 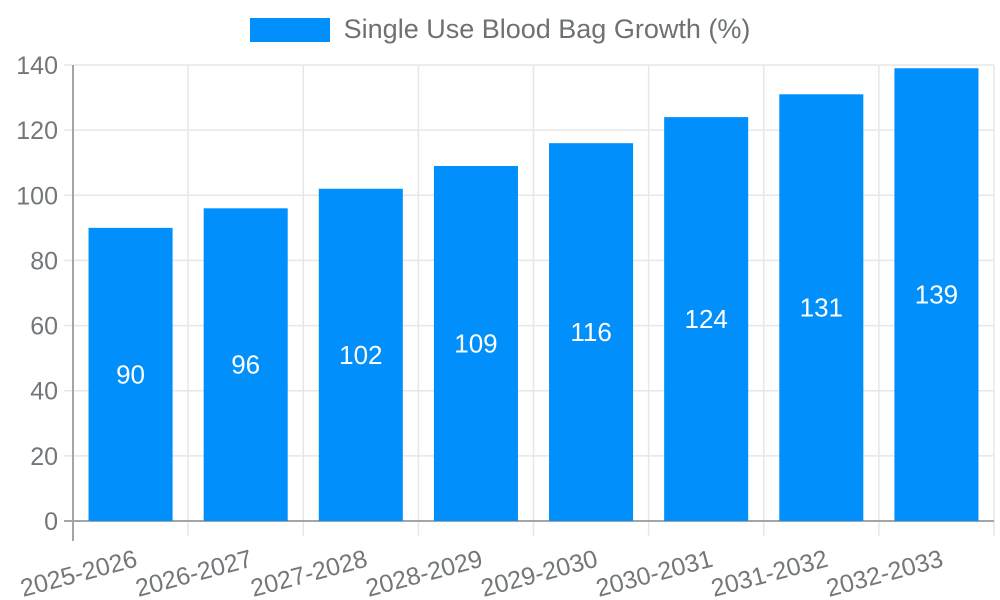 What do you see at coordinates (37, 196) in the screenshot?
I see `y-tick-label: 100` at bounding box center [37, 196].